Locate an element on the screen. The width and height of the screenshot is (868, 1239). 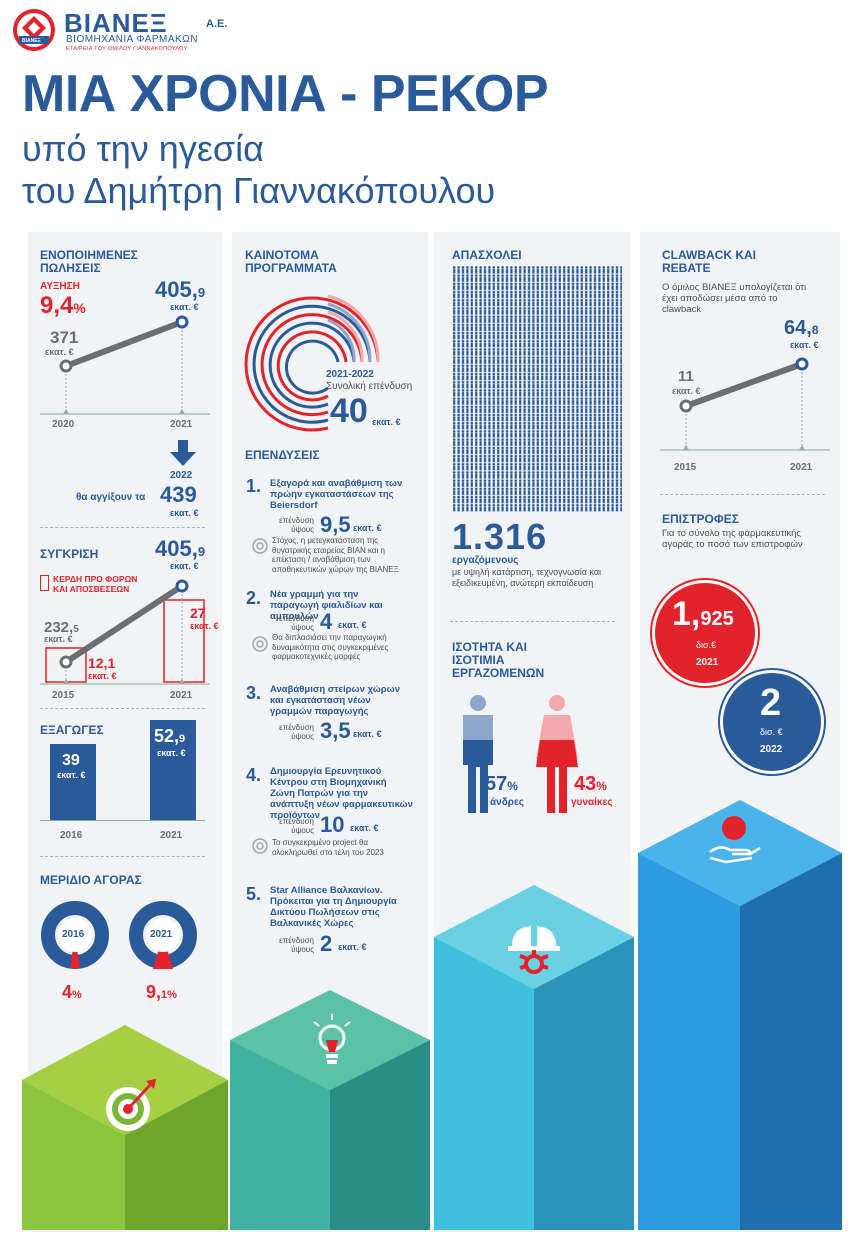
comparison-chart is located at coordinates (125, 632).